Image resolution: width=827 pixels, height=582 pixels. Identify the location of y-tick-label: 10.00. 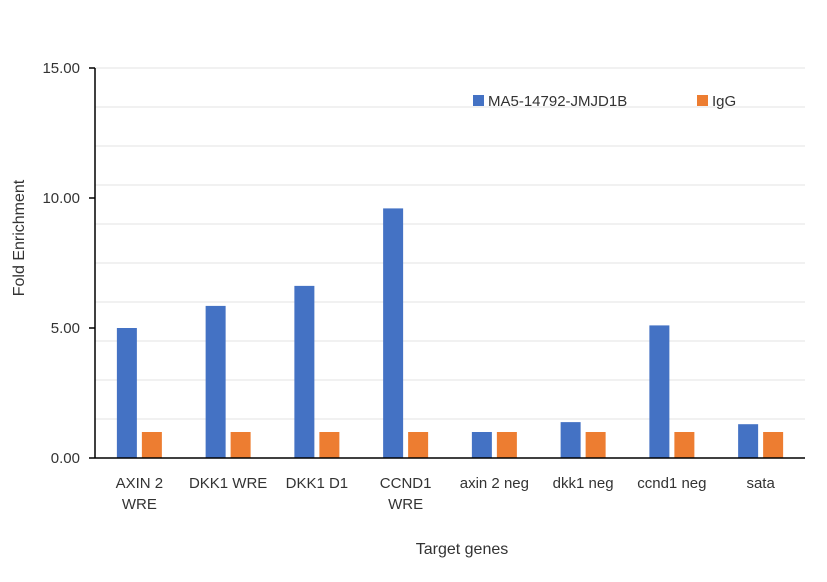
(61, 198).